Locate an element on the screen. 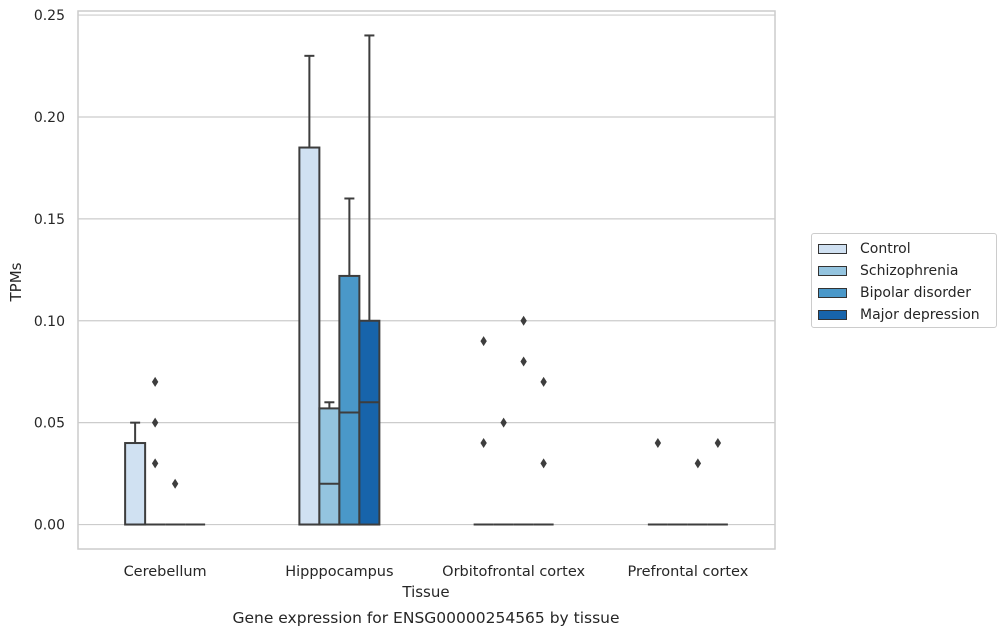 The width and height of the screenshot is (1007, 636). legend-label: Major depression is located at coordinates (920, 315).